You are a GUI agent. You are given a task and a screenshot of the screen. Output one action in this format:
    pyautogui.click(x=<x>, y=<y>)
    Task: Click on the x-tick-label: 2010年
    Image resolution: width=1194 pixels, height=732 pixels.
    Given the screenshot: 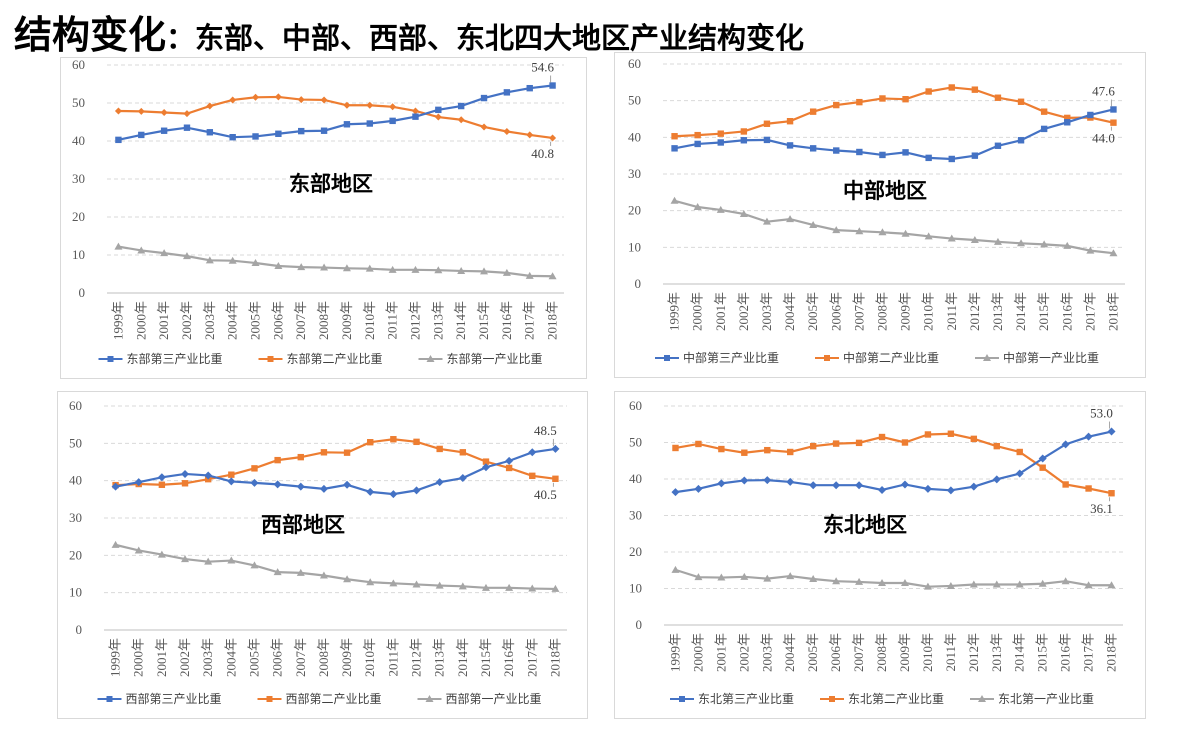 What is the action you would take?
    pyautogui.click(x=369, y=320)
    